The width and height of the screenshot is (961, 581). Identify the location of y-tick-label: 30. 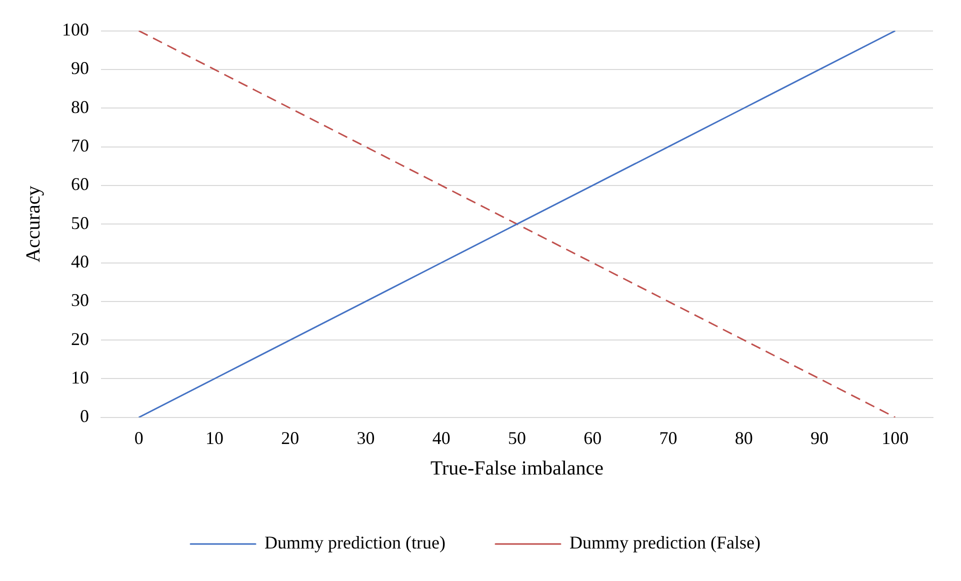
(80, 300).